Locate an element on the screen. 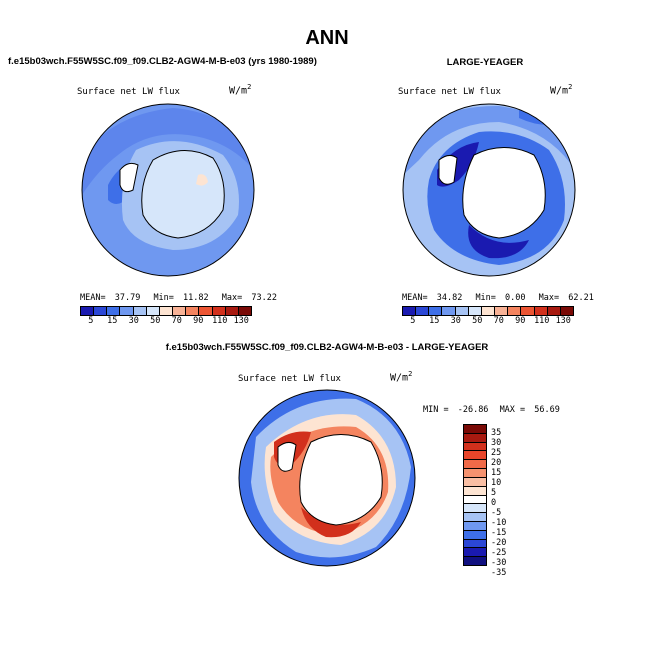 The width and height of the screenshot is (654, 655). panel1-map-border is located at coordinates (168, 190).